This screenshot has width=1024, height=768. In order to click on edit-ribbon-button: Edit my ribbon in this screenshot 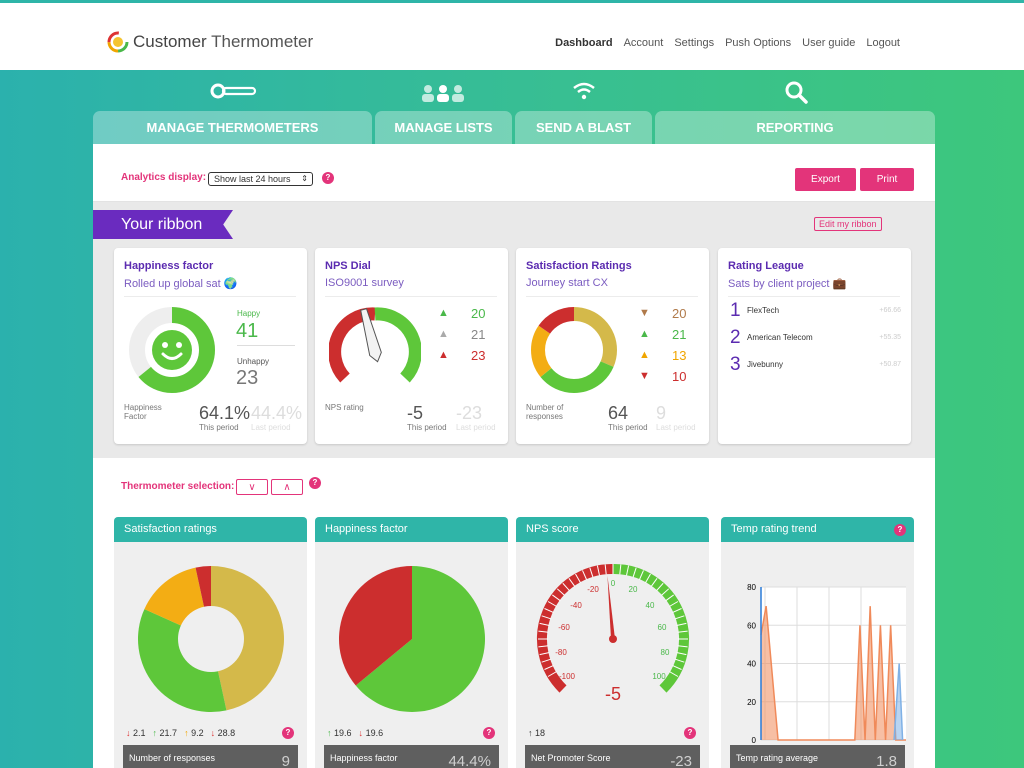, I will do `click(848, 224)`.